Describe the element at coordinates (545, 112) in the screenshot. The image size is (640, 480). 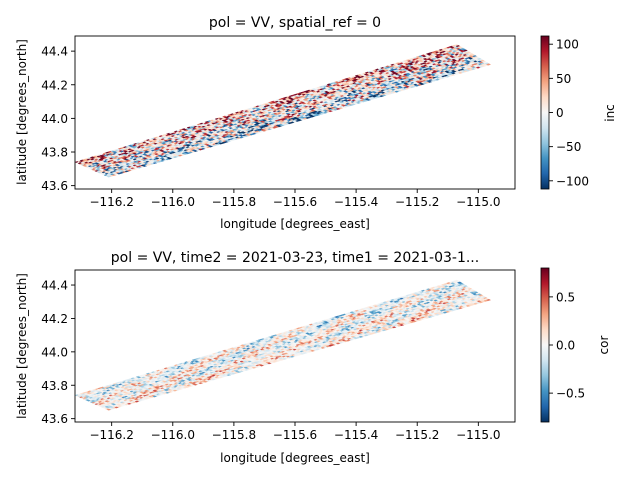
I see `colorbar` at that location.